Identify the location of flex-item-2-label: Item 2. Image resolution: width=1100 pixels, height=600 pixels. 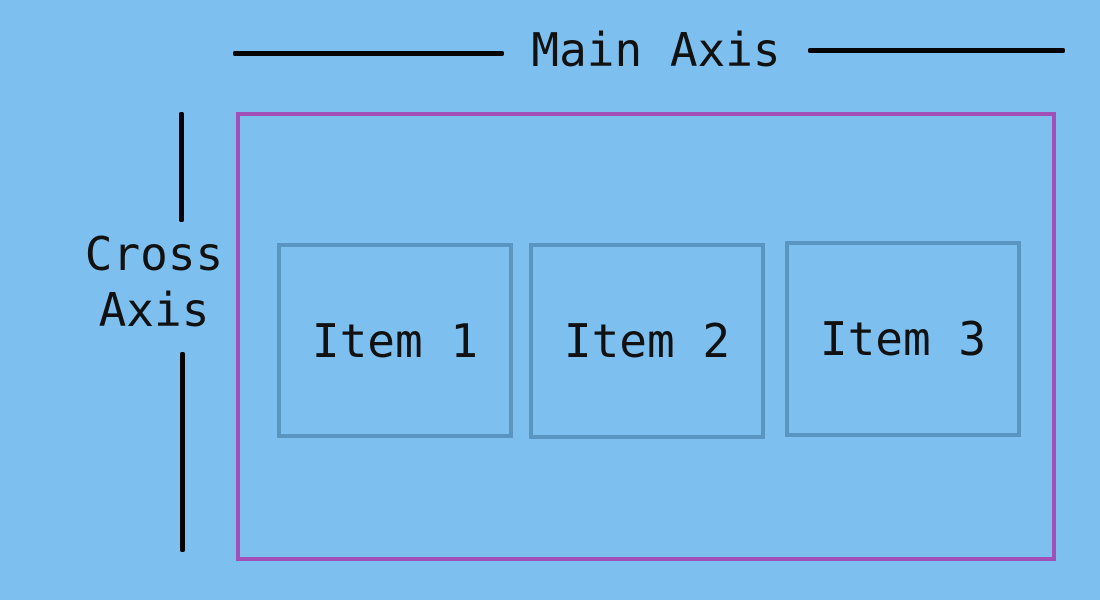
(647, 341).